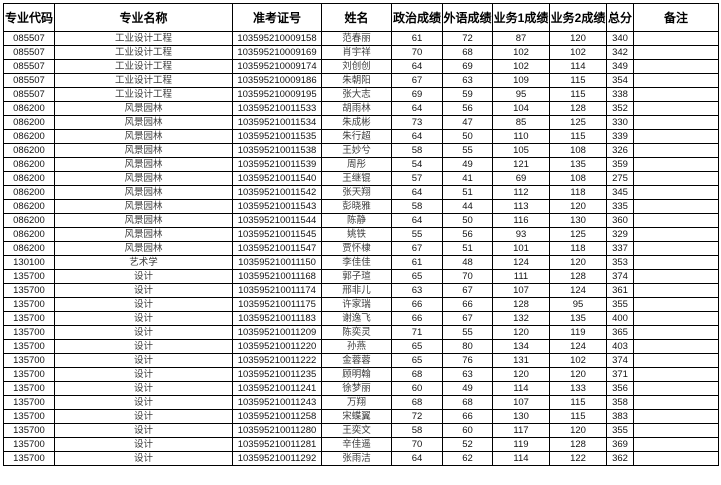  I want to click on cell-foreign_lang: 63, so click(467, 374).